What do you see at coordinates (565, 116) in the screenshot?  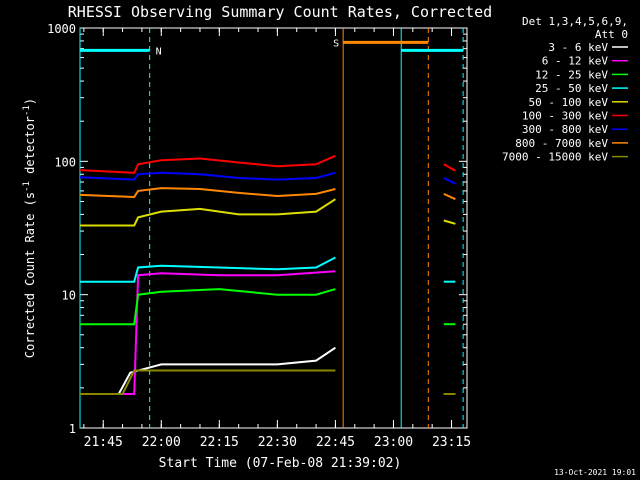 I see `legend-entry-label: 100 - 300 keV` at bounding box center [565, 116].